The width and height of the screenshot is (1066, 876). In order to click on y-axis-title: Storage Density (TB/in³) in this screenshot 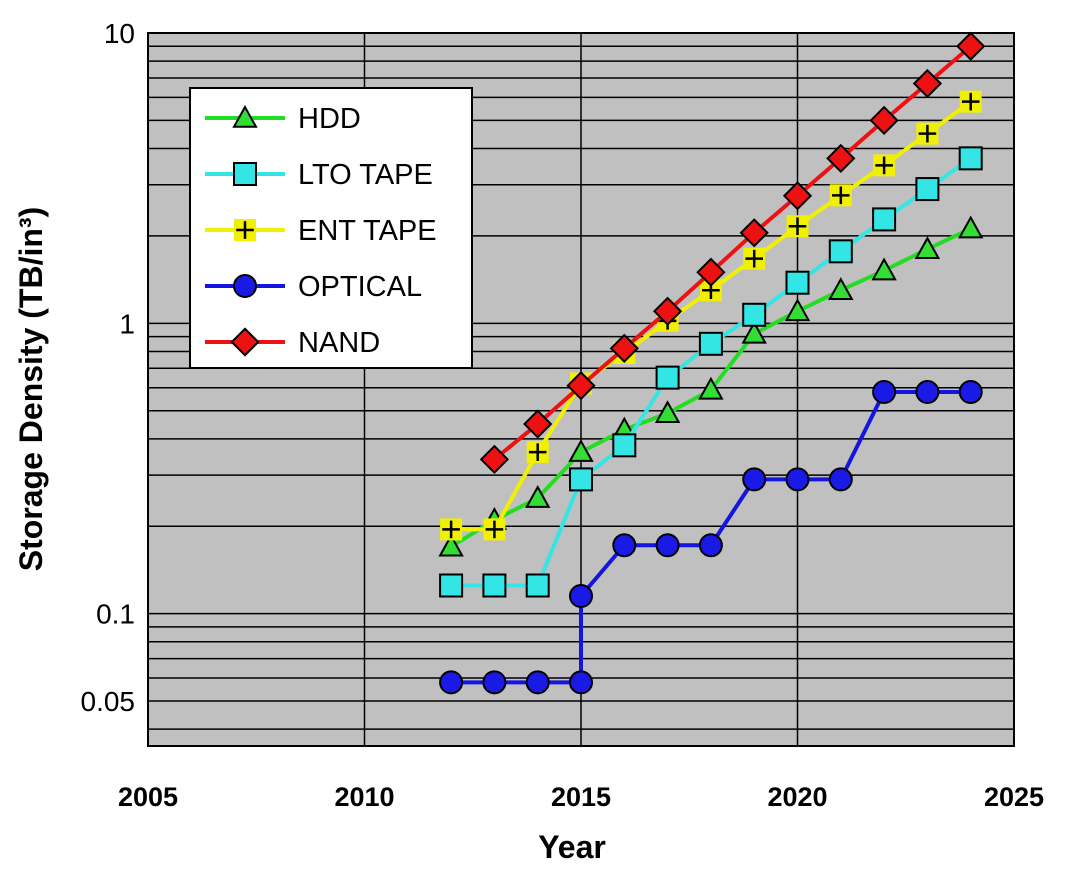, I will do `click(31, 389)`.